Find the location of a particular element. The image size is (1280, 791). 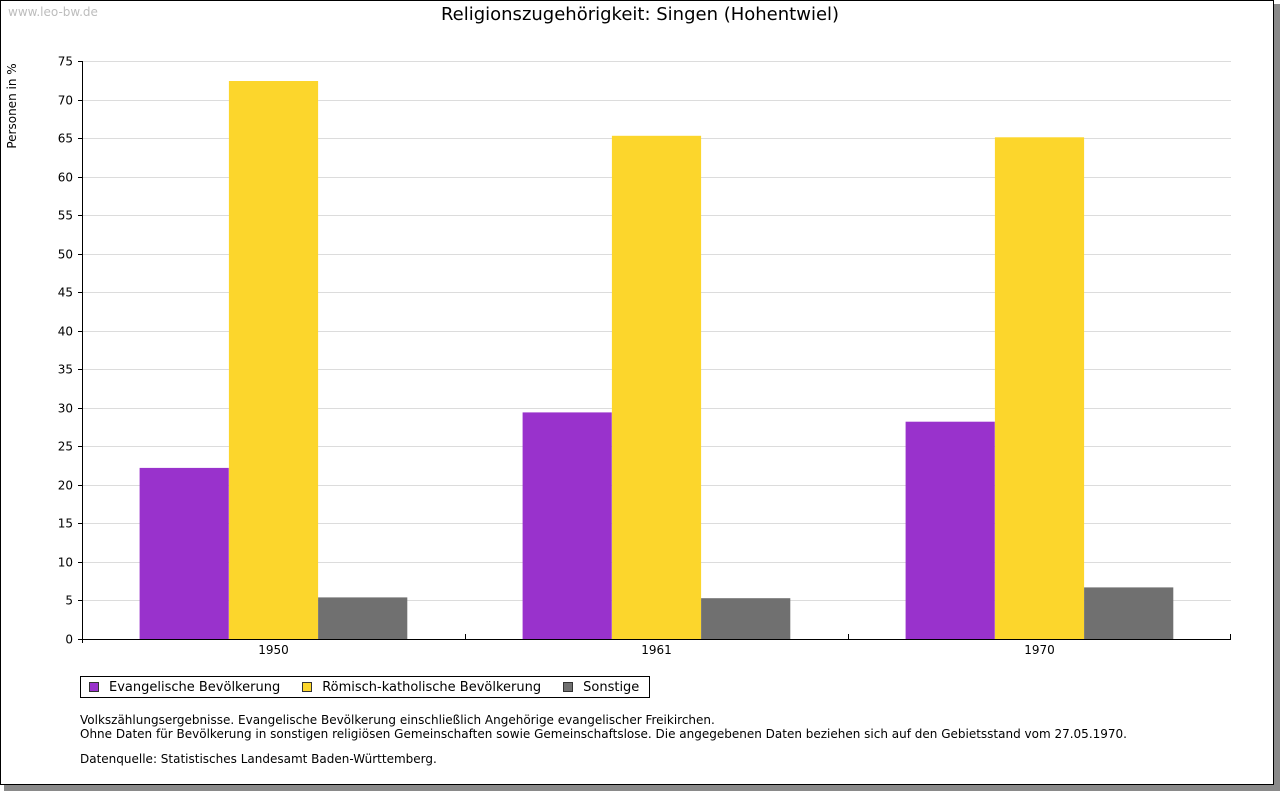

legend-label: Evangelische Bevölkerung is located at coordinates (195, 687).